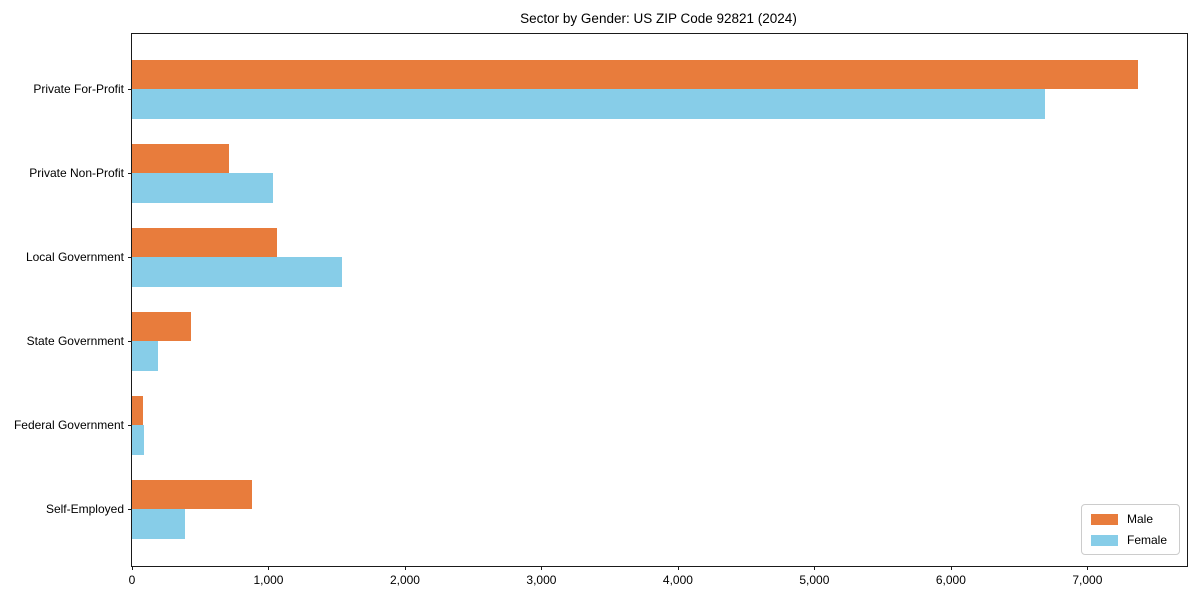 The width and height of the screenshot is (1200, 600). Describe the element at coordinates (68, 425) in the screenshot. I see `y-axis-category-label: Federal Government` at that location.